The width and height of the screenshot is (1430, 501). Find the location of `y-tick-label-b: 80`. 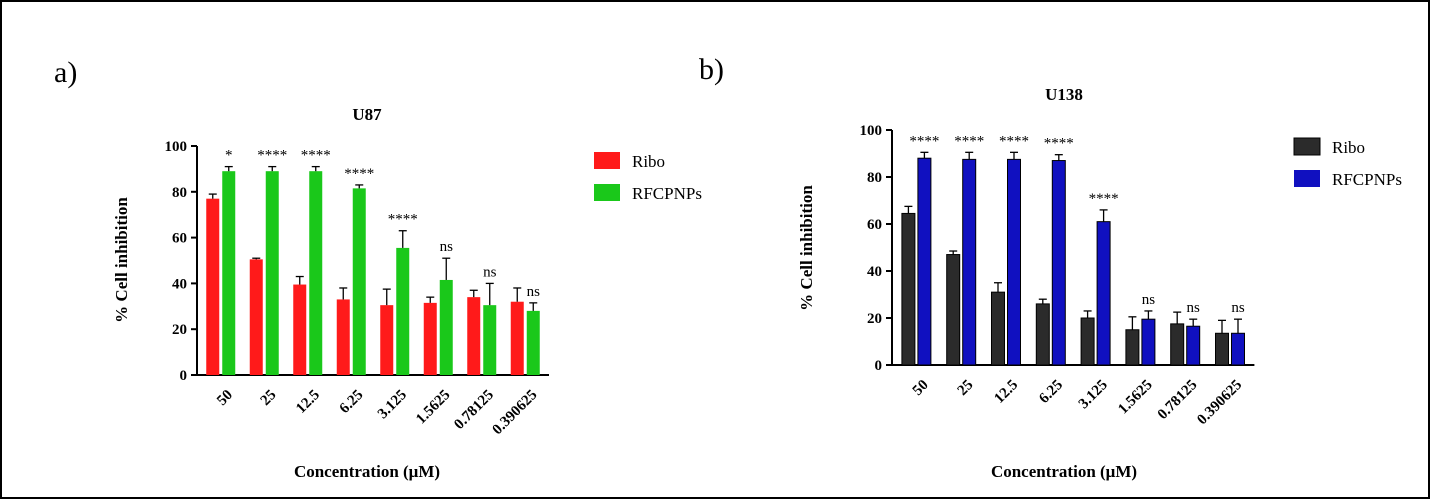

y-tick-label-b: 80 is located at coordinates (874, 178).